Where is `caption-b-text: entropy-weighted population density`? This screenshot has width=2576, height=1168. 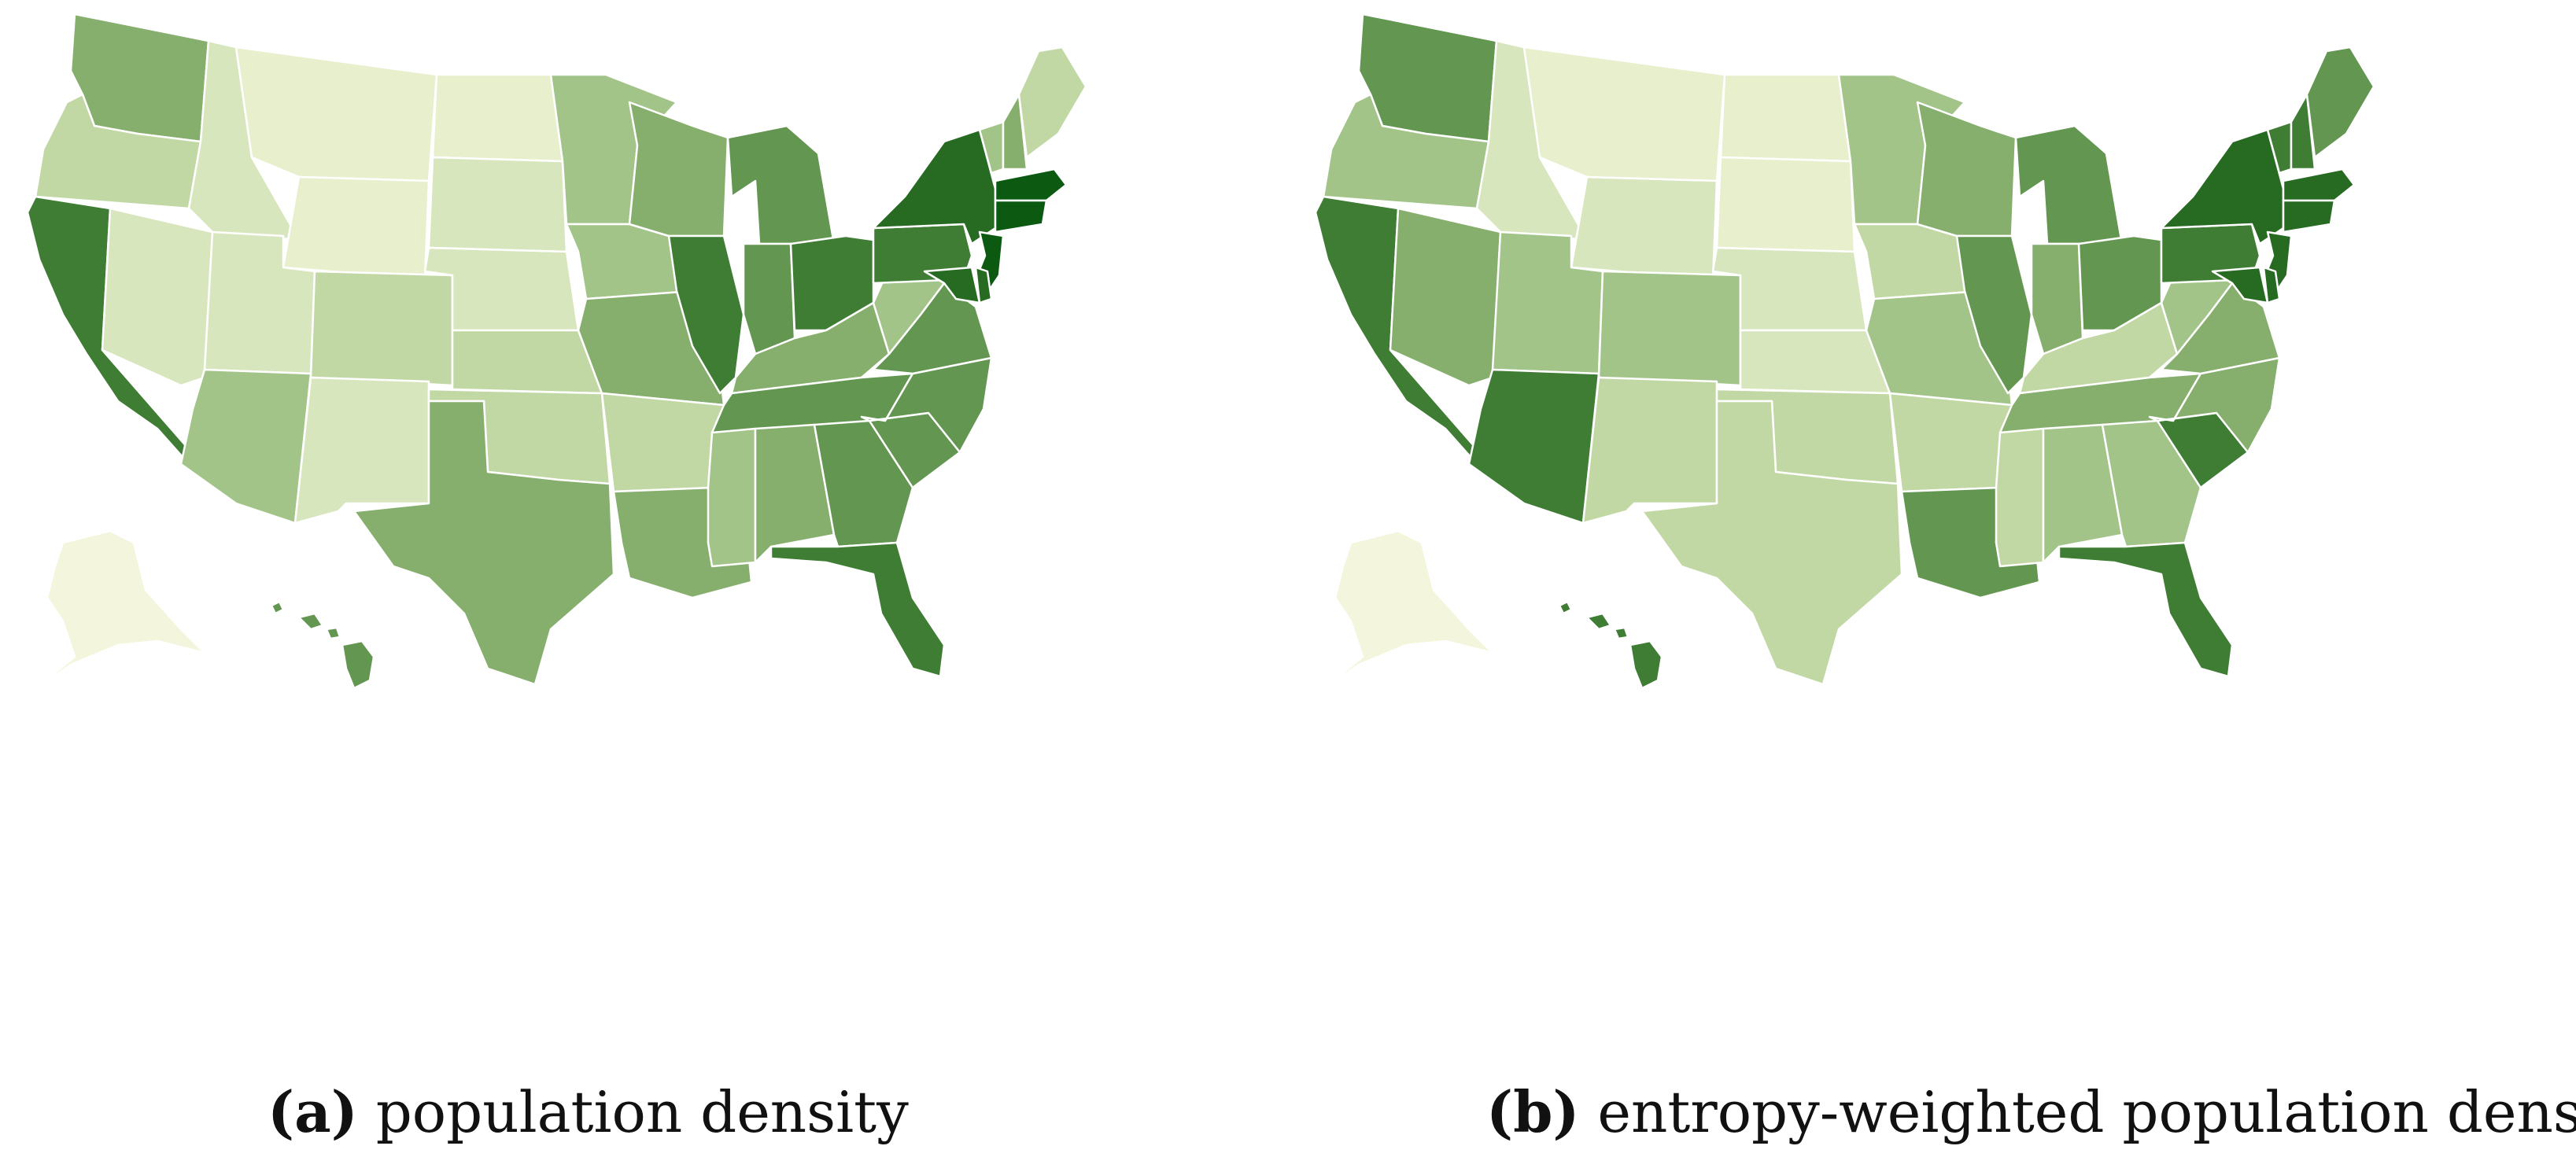 caption-b-text: entropy-weighted population density is located at coordinates (2087, 1112).